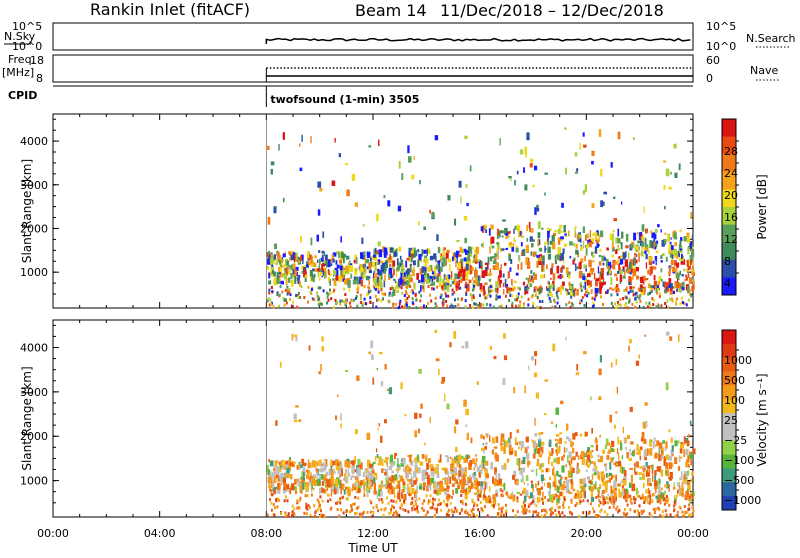 The image size is (800, 558). Describe the element at coordinates (39, 78) in the screenshot. I see `freq-tick-bottom: 8` at that location.